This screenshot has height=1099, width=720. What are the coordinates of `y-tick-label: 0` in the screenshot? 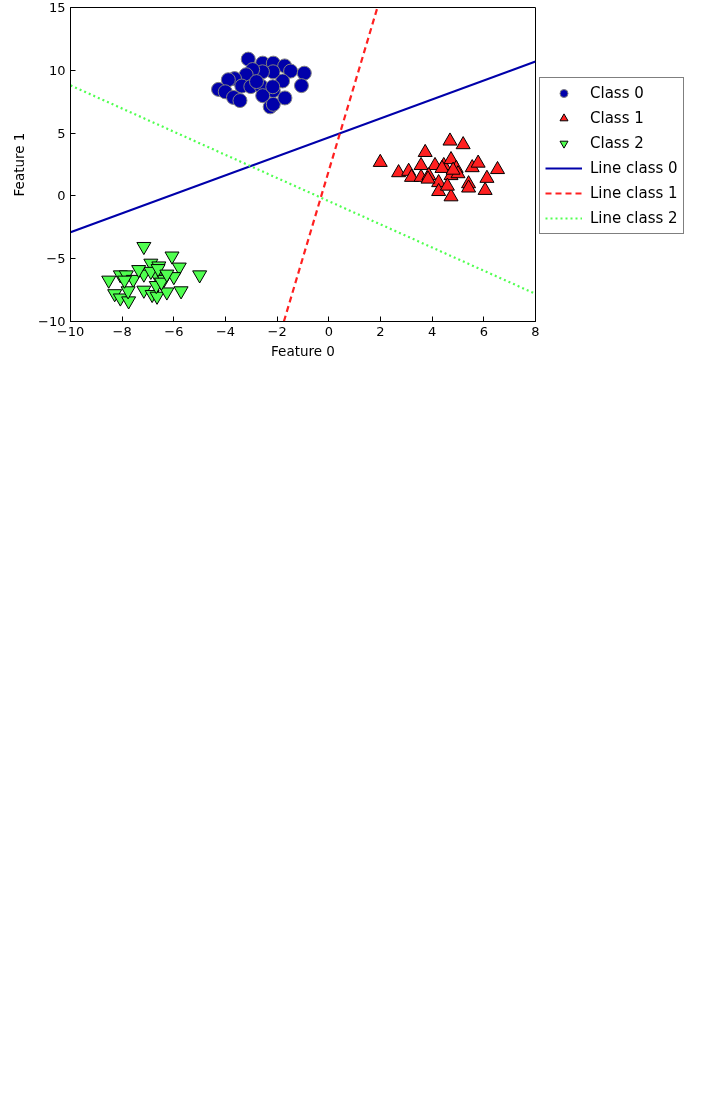 It's located at (61, 196).